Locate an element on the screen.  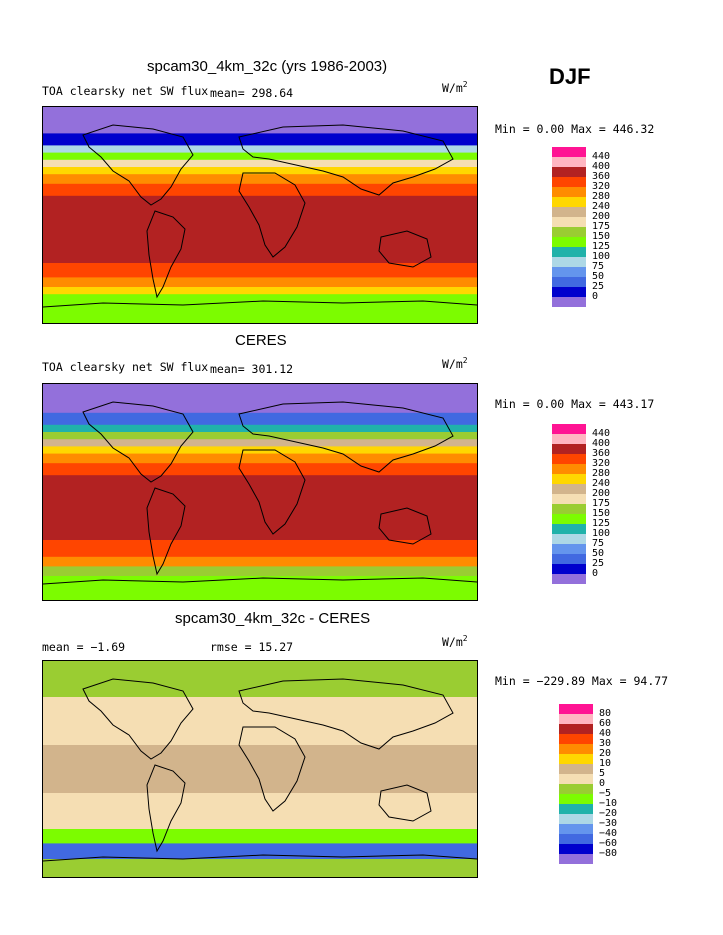
panel1-legend-tick-label: 200 is located at coordinates (601, 216).